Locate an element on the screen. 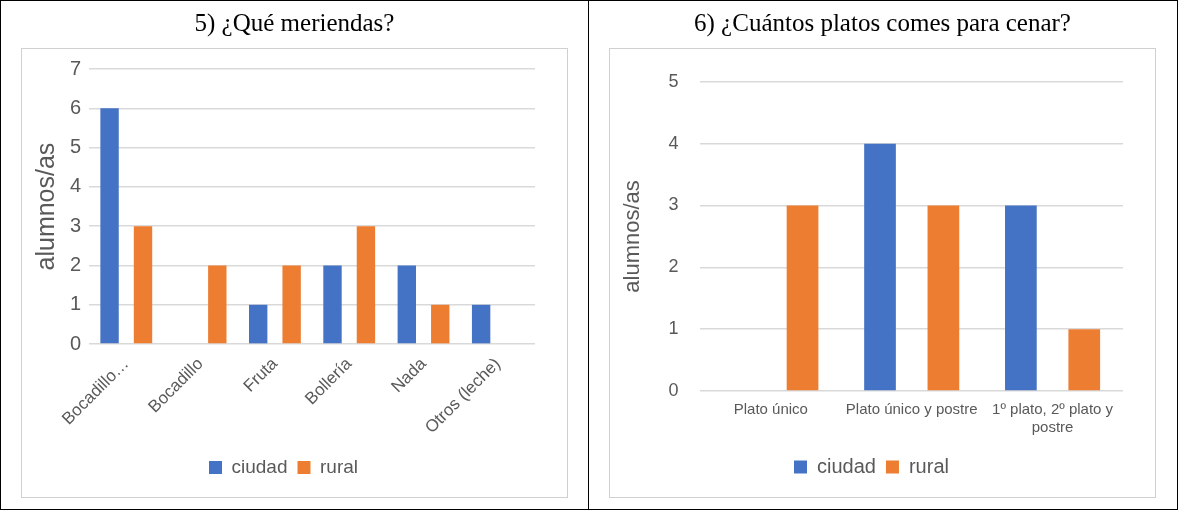 Image resolution: width=1178 pixels, height=510 pixels. y-tick-label: 6 is located at coordinates (76, 106).